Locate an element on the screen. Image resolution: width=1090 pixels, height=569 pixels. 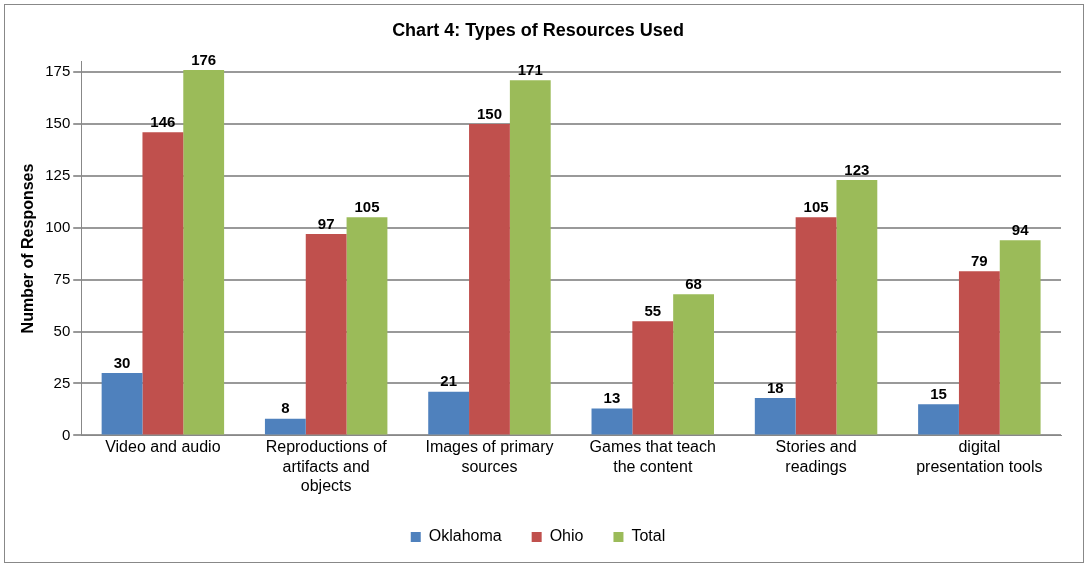
legend-label: Total is located at coordinates (648, 536).